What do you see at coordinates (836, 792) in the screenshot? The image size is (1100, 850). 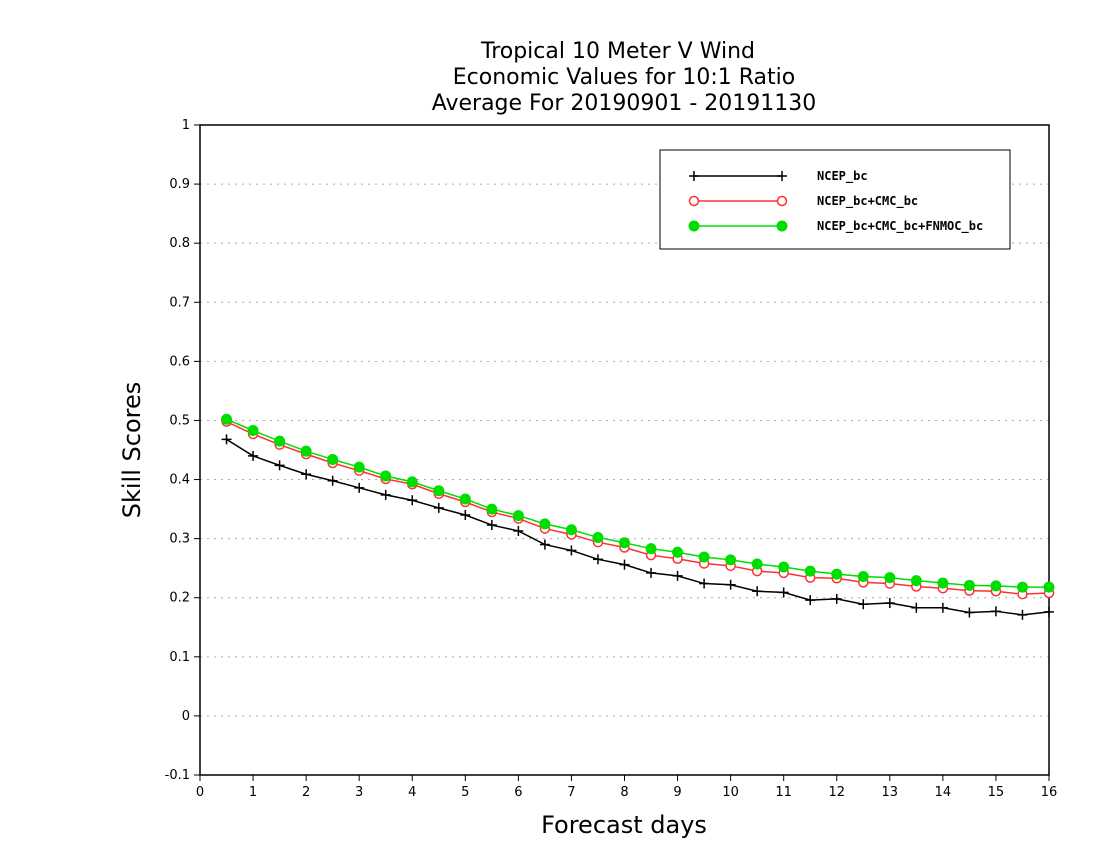 I see `x-tick-label: 12` at bounding box center [836, 792].